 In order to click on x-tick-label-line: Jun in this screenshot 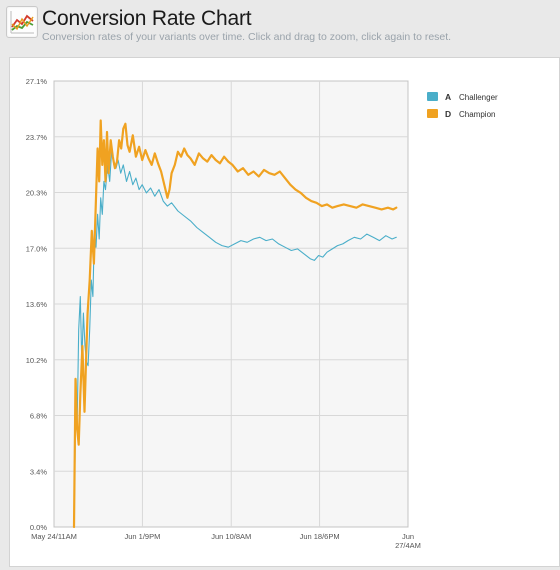, I will do `click(408, 536)`.